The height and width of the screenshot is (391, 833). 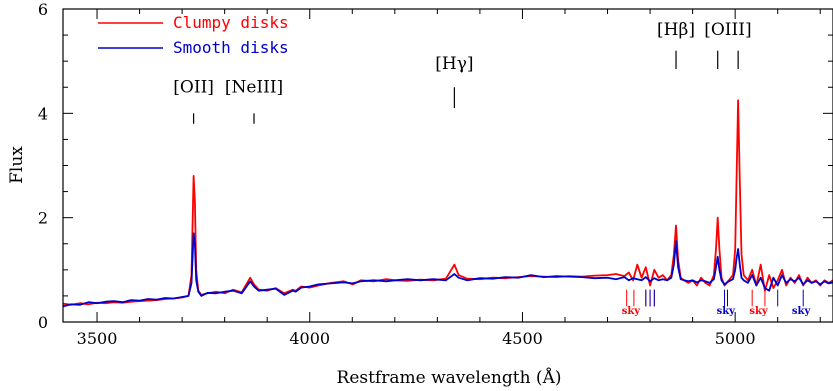 I want to click on x-tick-label: 4500, so click(x=522, y=338).